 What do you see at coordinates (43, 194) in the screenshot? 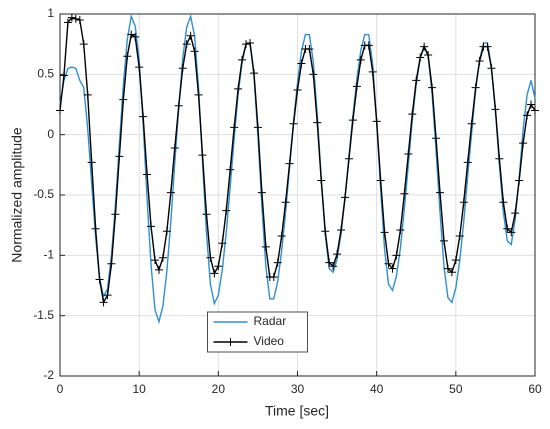
I see `y-tick-label: -0.5` at bounding box center [43, 194].